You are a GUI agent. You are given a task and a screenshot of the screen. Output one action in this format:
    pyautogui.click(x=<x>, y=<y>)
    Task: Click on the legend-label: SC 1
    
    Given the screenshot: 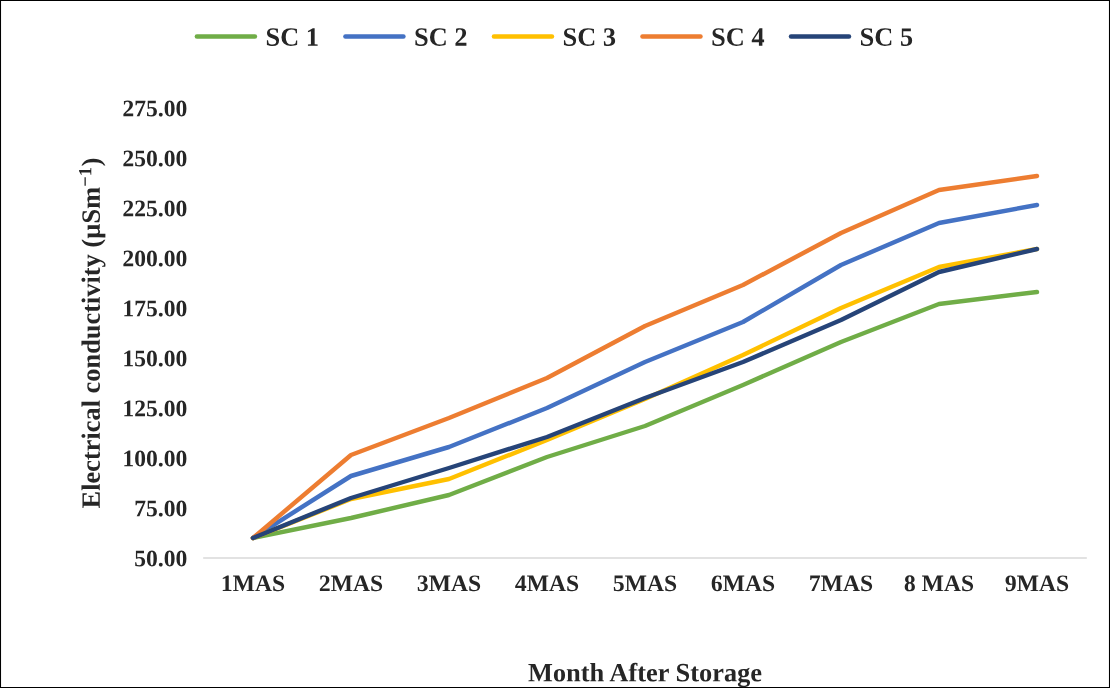 What is the action you would take?
    pyautogui.click(x=292, y=37)
    